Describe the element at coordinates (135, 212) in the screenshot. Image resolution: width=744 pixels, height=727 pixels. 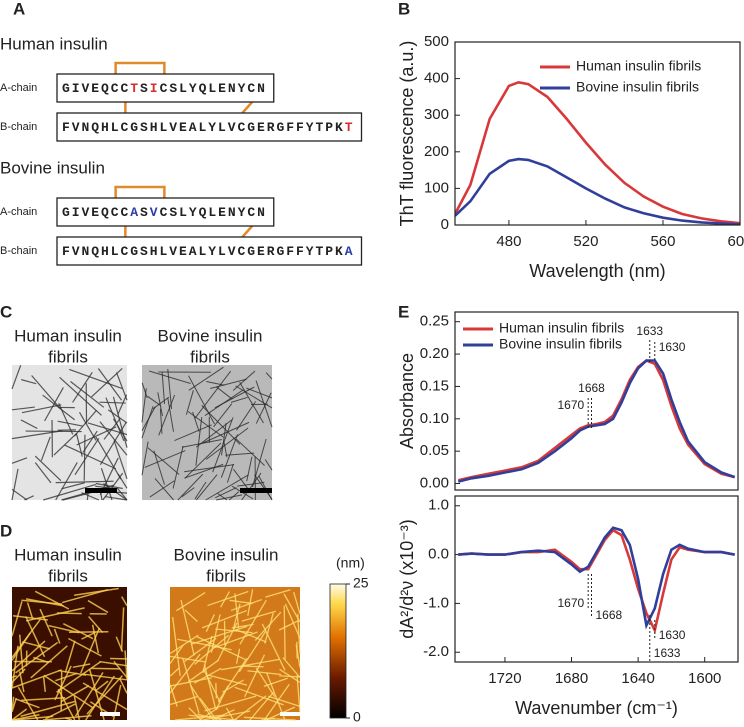
I see `residue-segment: A` at that location.